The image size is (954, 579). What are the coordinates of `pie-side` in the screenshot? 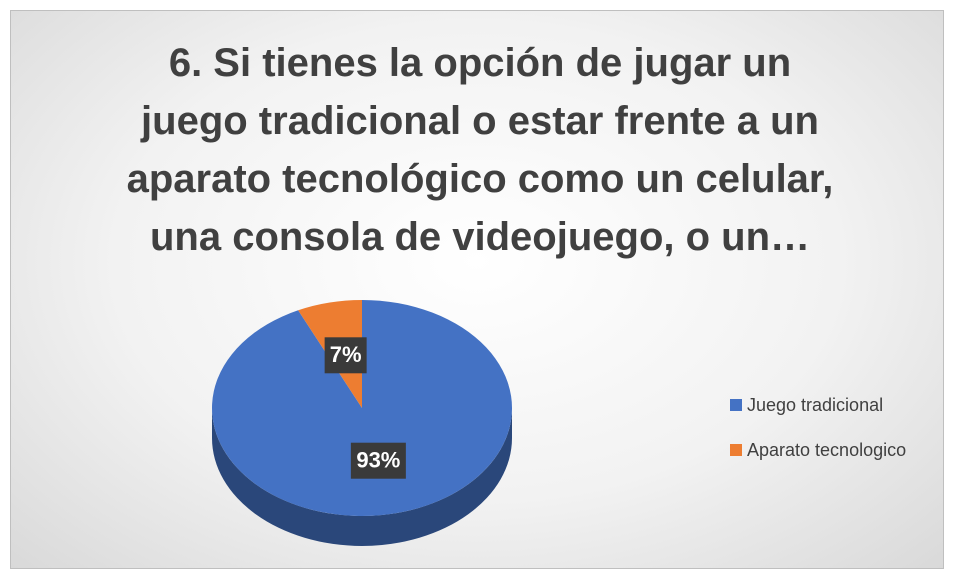 It's located at (362, 477).